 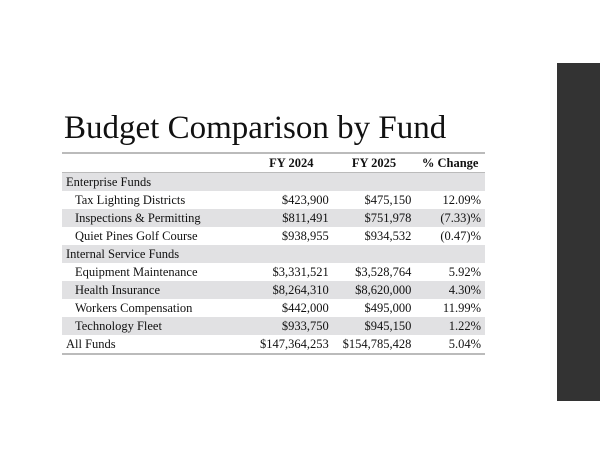 What do you see at coordinates (450, 218) in the screenshot?
I see `change-cell: (7.33)%` at bounding box center [450, 218].